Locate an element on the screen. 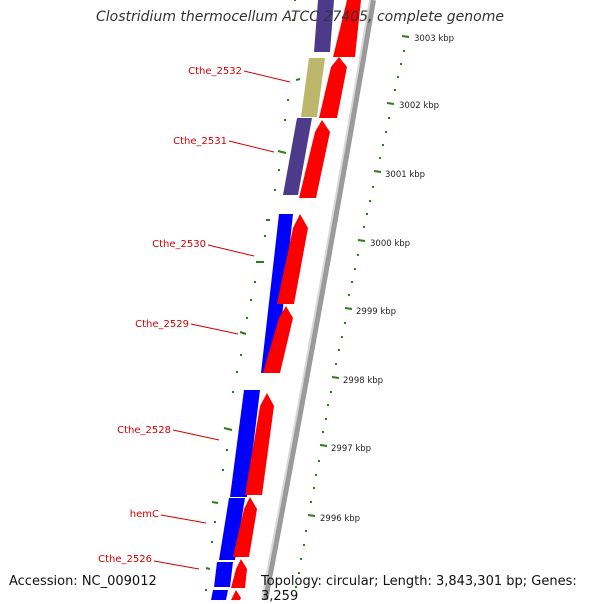 The height and width of the screenshot is (604, 600). gene-label-cthe-2526: Cthe_2526 is located at coordinates (125, 559).